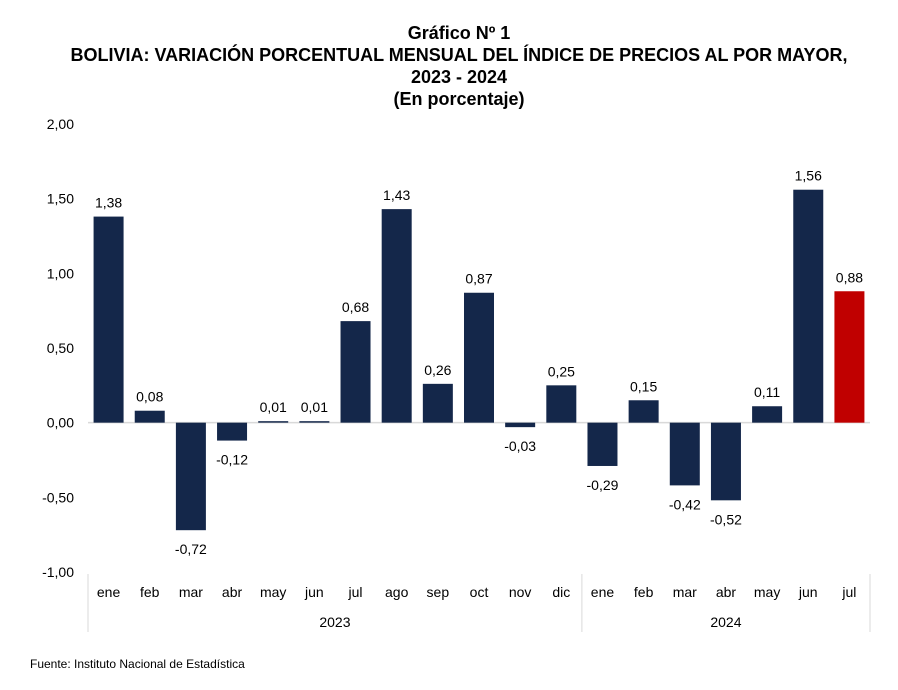  What do you see at coordinates (355, 307) in the screenshot?
I see `bar-value-label: 0,68` at bounding box center [355, 307].